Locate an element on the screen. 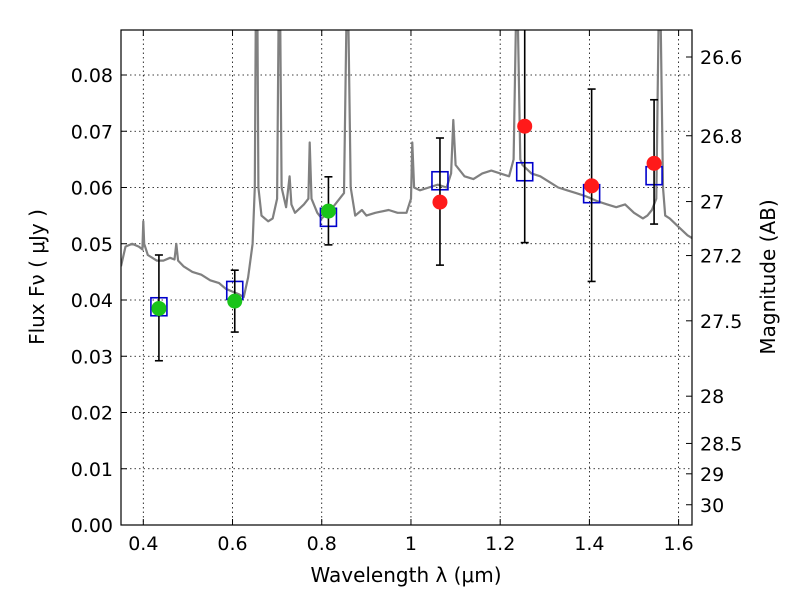  y-axis-label: Flux Fν ( μJy ) is located at coordinates (37, 277).